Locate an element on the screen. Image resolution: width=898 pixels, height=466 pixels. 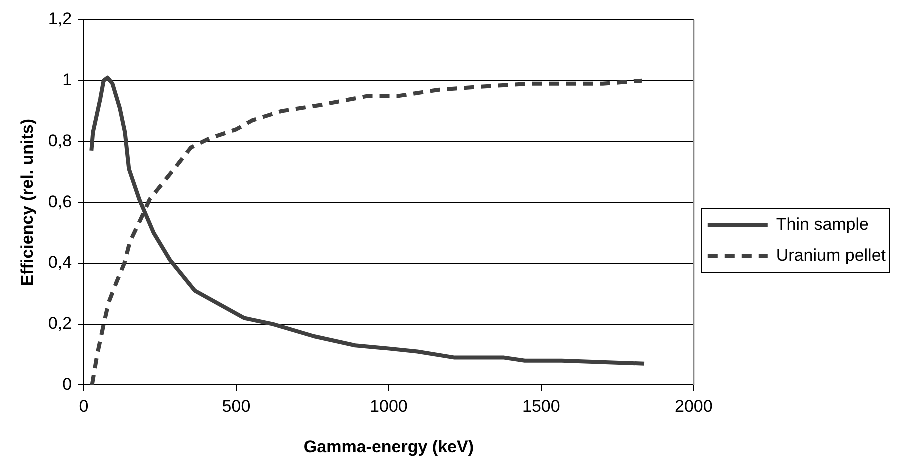
x-tick-label: 2000 is located at coordinates (693, 406).